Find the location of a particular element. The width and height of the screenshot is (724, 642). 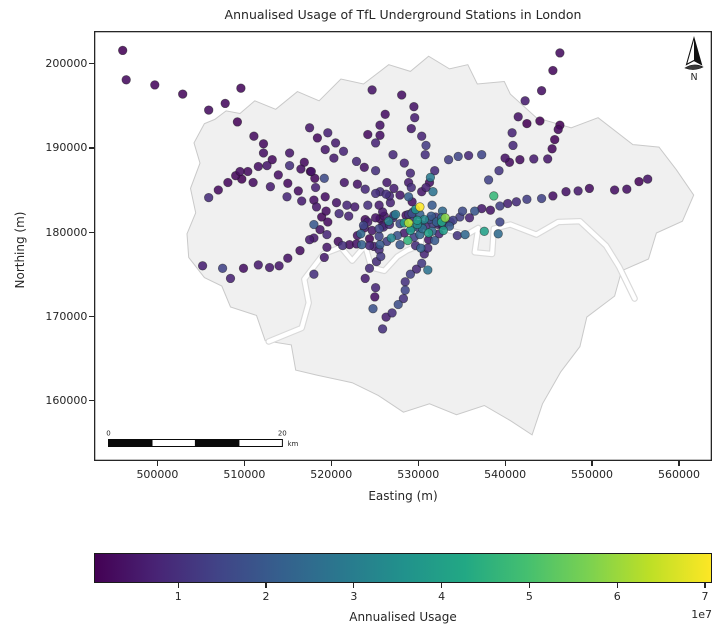

y-tick-label: 190000 is located at coordinates (66, 148).